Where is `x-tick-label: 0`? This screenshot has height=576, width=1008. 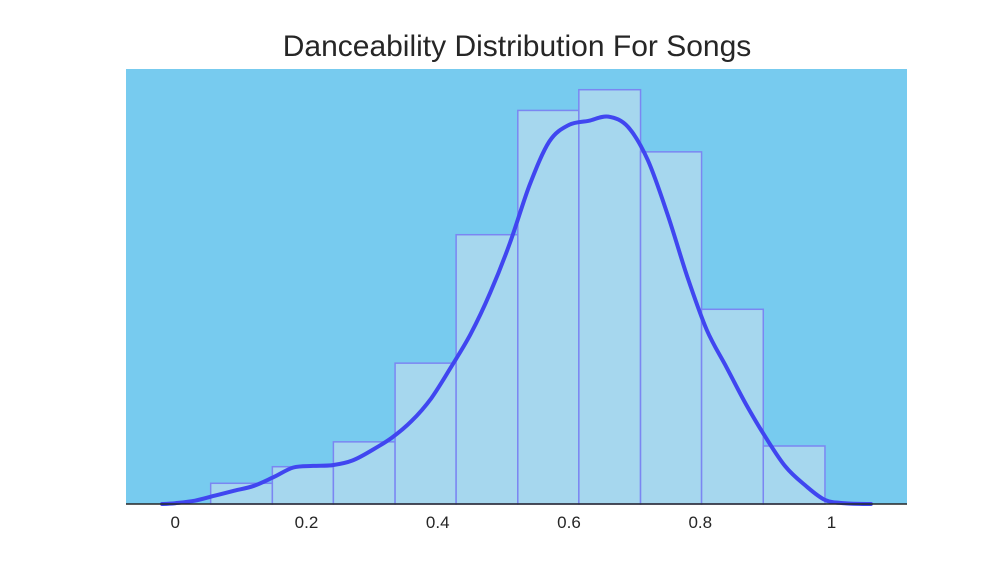 x-tick-label: 0 is located at coordinates (174, 522).